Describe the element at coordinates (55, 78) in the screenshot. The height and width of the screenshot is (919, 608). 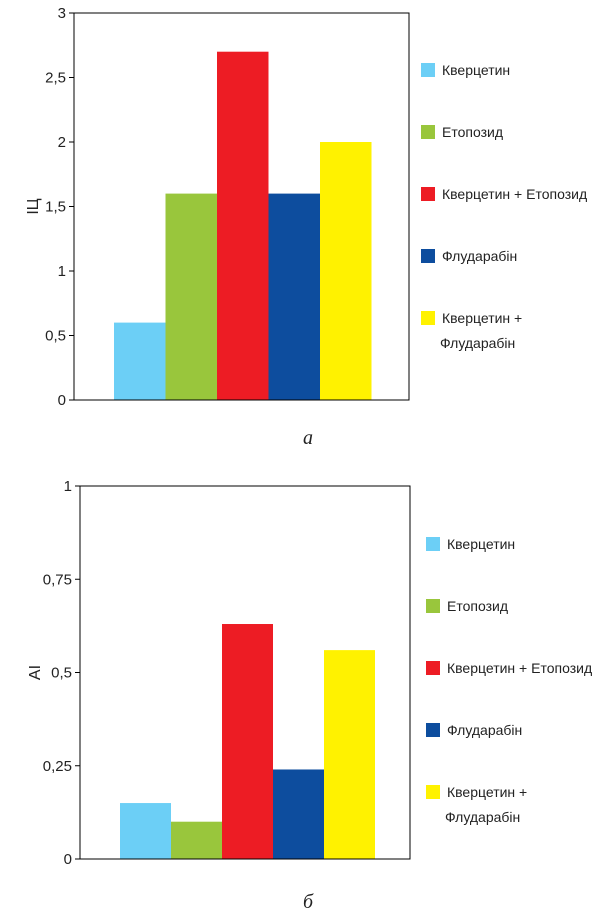
I see `y-tick-label: 2,5` at that location.